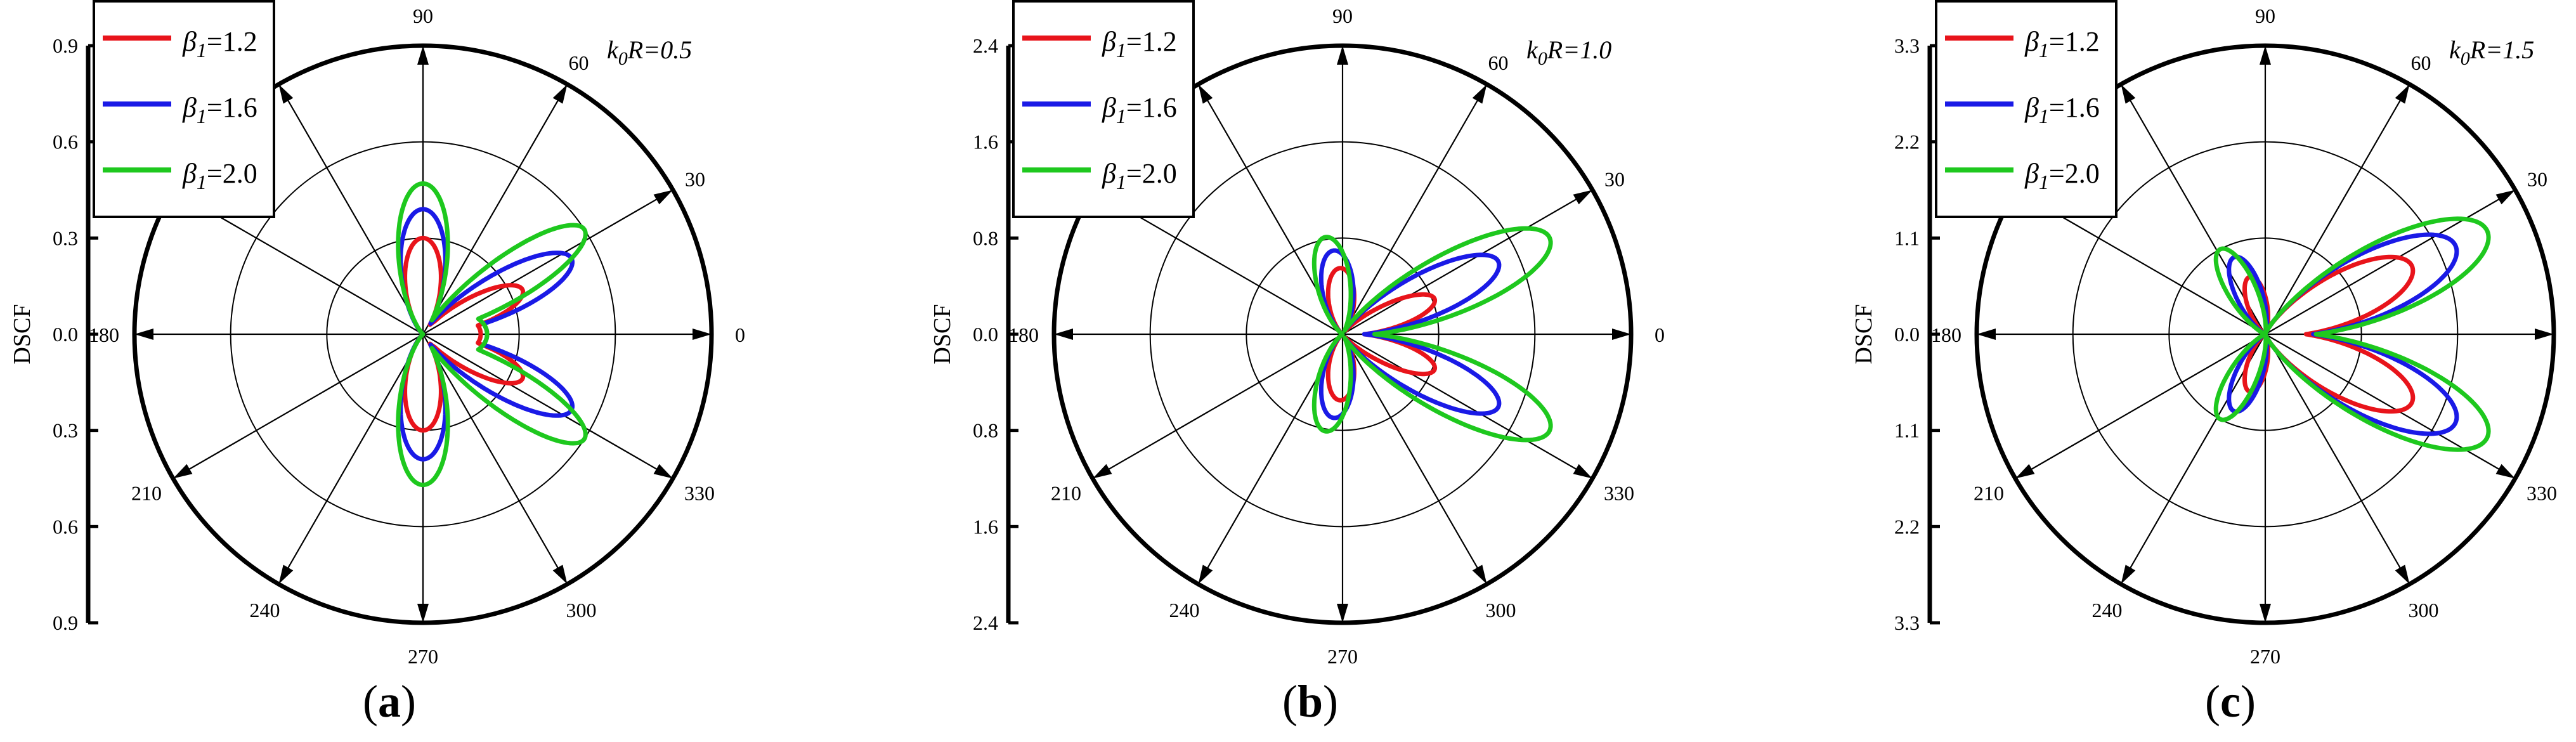 The image size is (2576, 742). What do you see at coordinates (1907, 334) in the screenshot?
I see `radial-tick-label: 0.0` at bounding box center [1907, 334].